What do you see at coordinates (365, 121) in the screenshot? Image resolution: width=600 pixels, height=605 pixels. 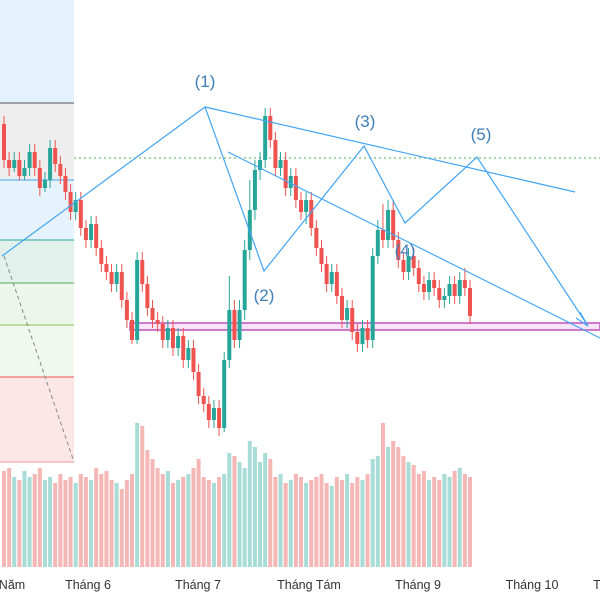 I see `wave-label-3: (3)` at bounding box center [365, 121].